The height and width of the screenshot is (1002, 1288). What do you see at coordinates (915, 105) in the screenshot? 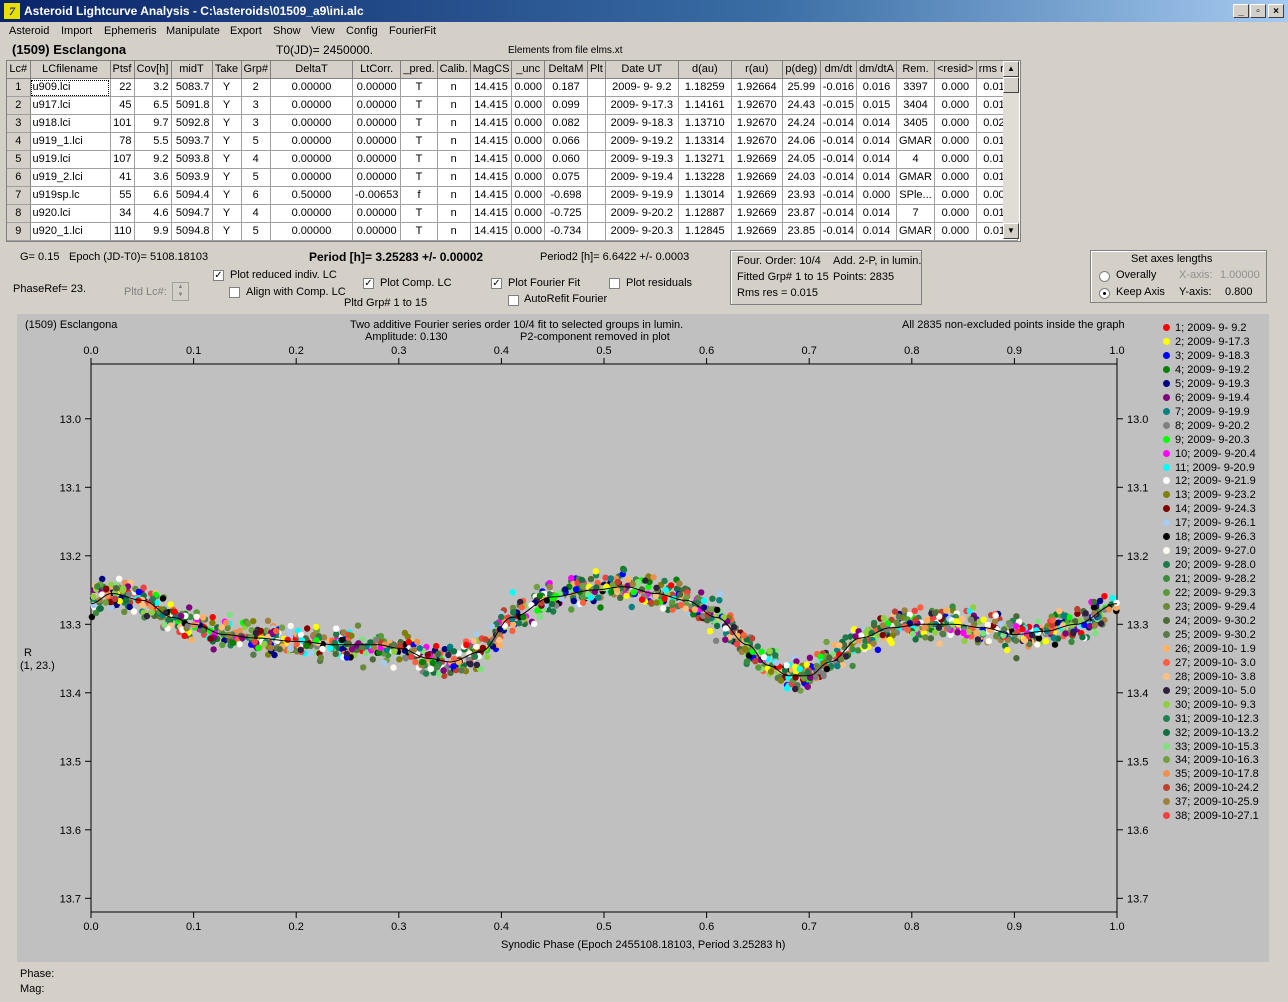
I see `table-cell: 3404` at bounding box center [915, 105].